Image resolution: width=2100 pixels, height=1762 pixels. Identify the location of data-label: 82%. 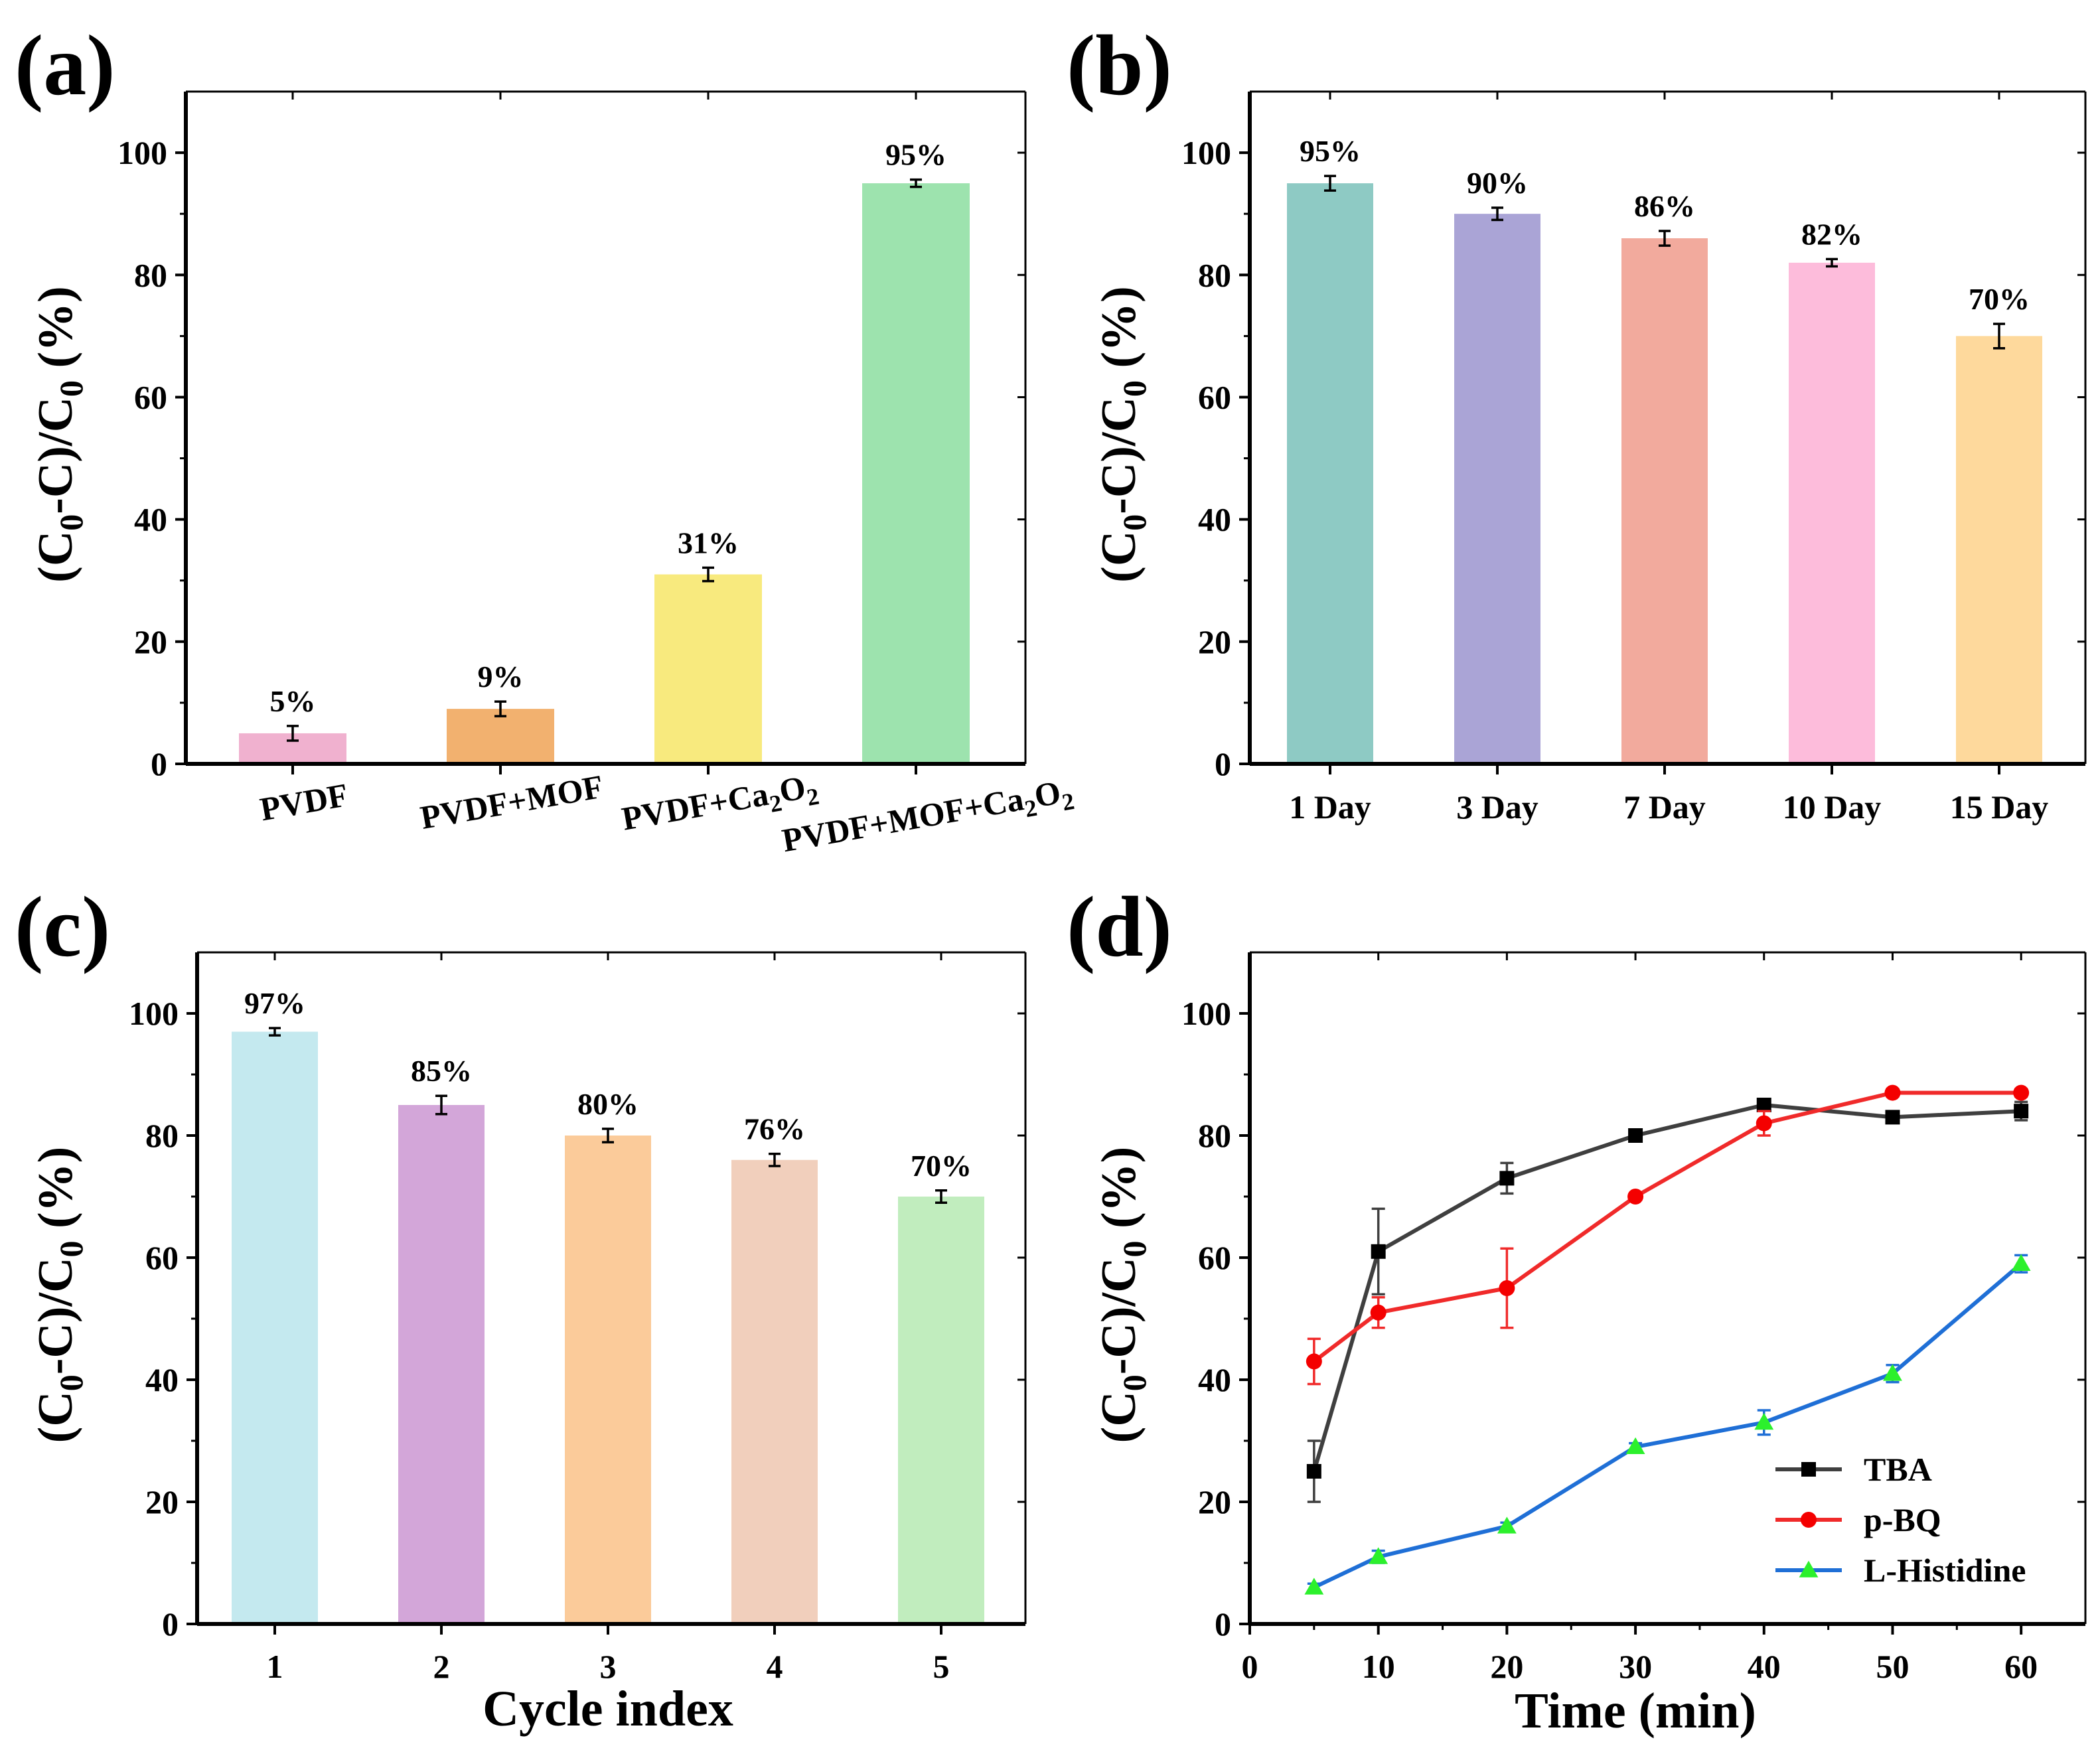
(1831, 234).